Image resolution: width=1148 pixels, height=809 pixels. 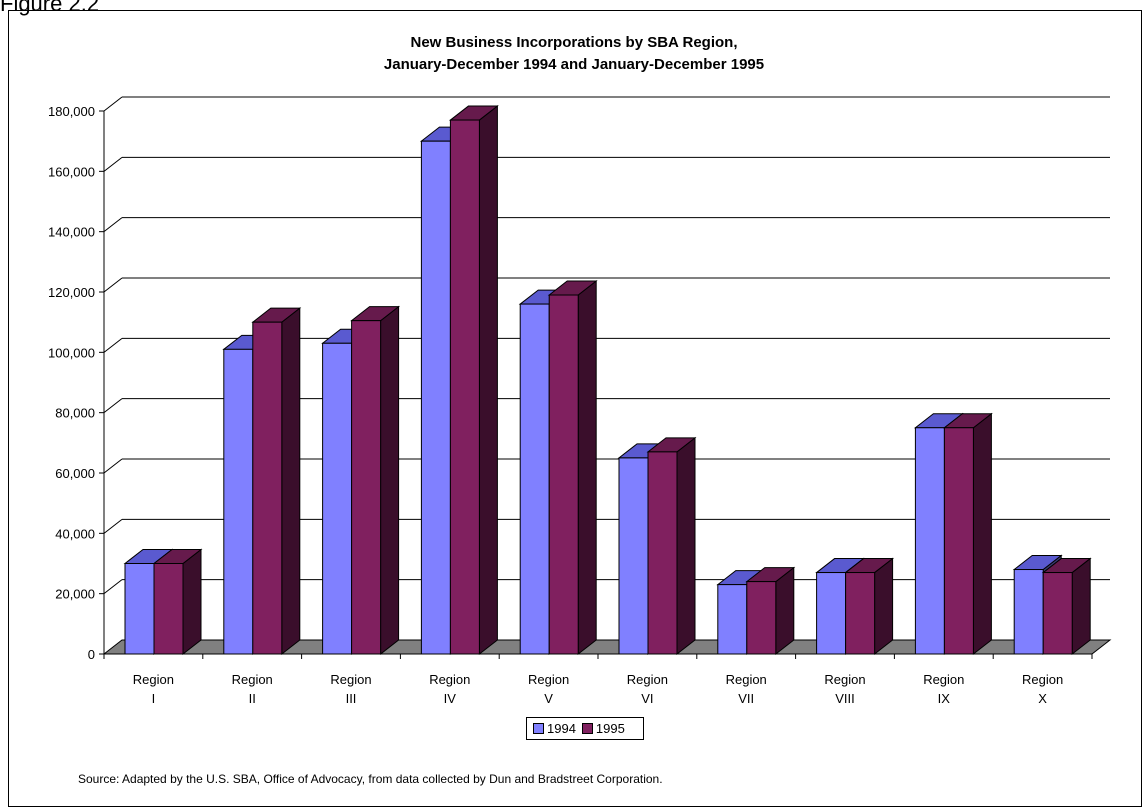 What do you see at coordinates (71, 292) in the screenshot?
I see `y-tick-label: 120,000` at bounding box center [71, 292].